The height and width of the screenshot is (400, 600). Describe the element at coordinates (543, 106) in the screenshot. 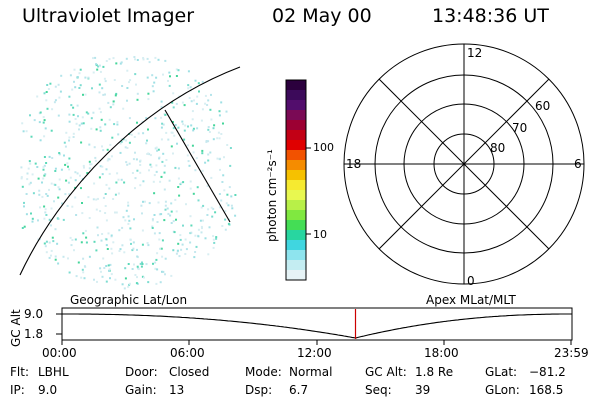

I see `polar-lat-60: 60` at that location.